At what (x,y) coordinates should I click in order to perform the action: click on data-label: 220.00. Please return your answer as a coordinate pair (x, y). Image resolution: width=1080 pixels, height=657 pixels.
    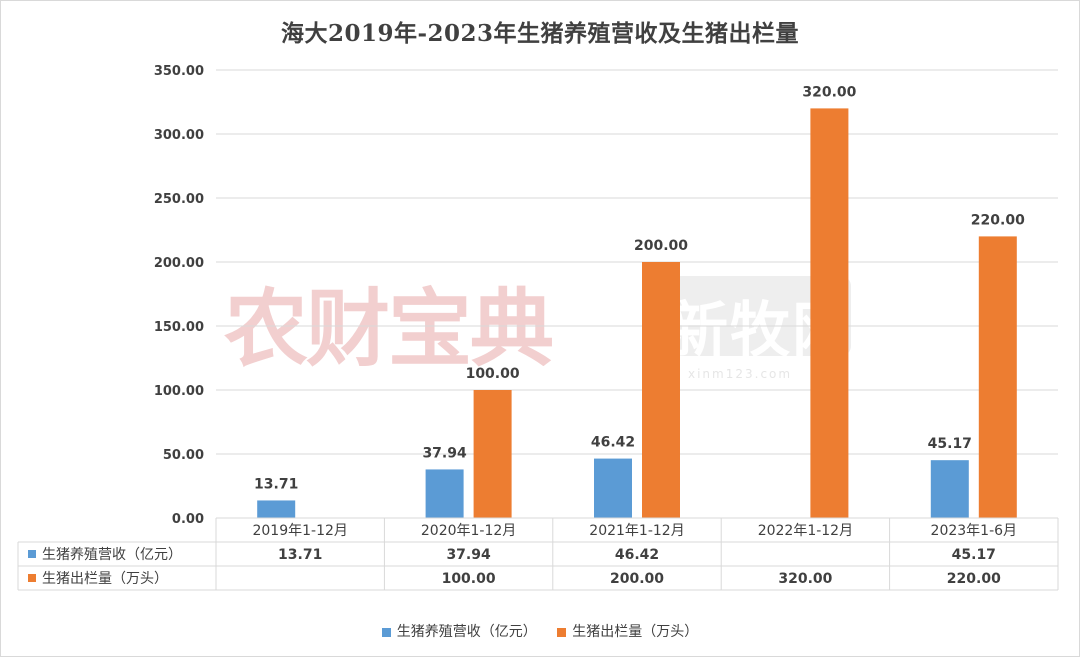
    Looking at the image, I should click on (998, 220).